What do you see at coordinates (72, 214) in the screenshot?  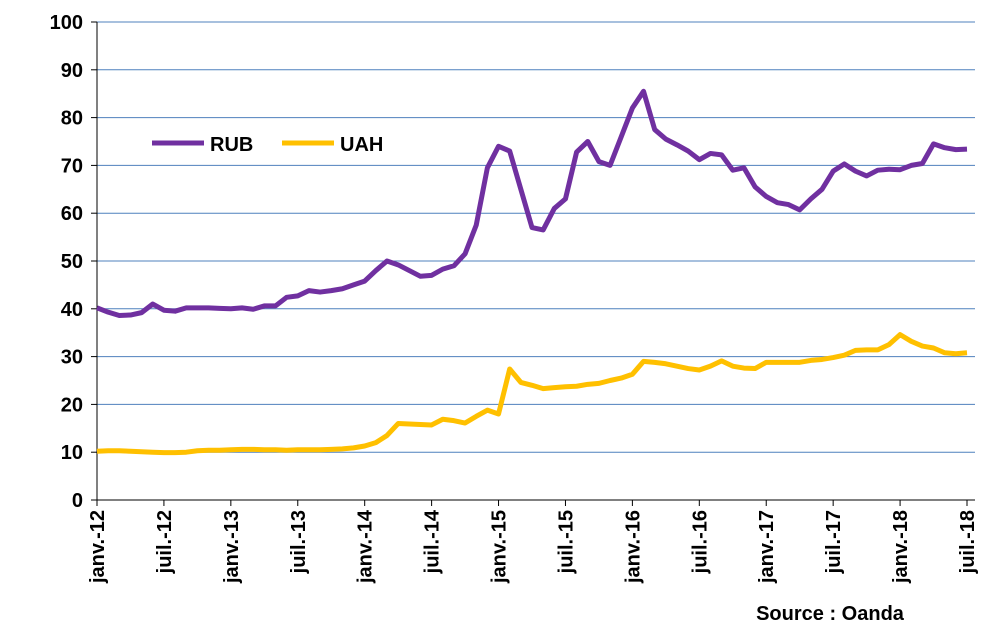 I see `y-tick-label: 60` at bounding box center [72, 214].